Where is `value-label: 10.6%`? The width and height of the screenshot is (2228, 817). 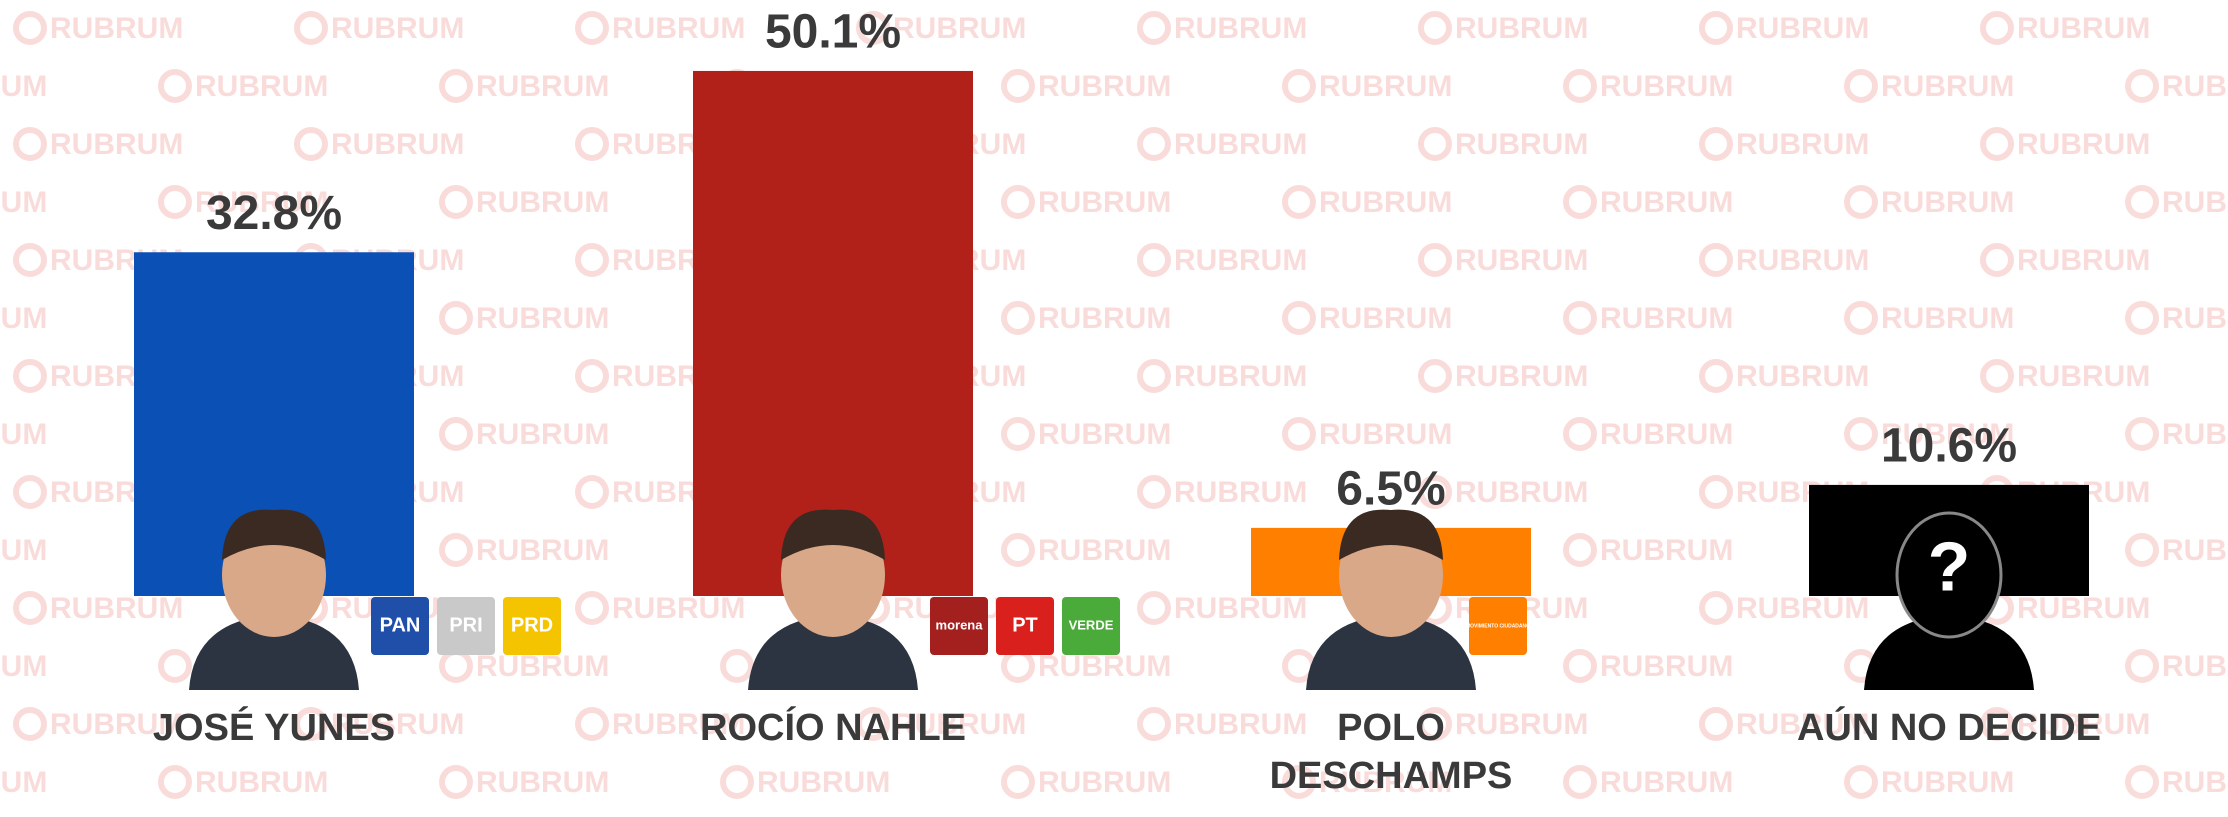
value-label: 10.6% is located at coordinates (1949, 446).